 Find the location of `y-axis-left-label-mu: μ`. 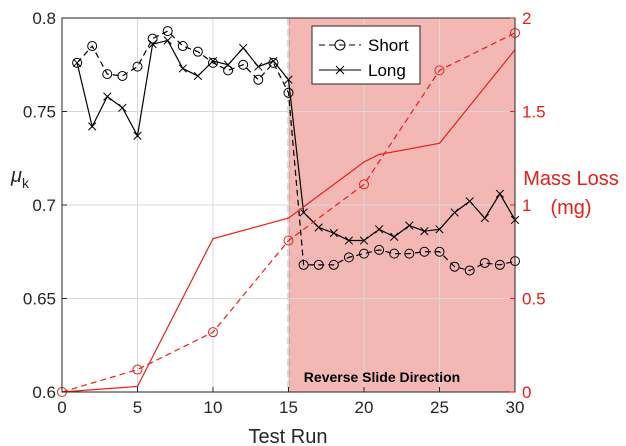

y-axis-left-label-mu: μ is located at coordinates (16, 176).